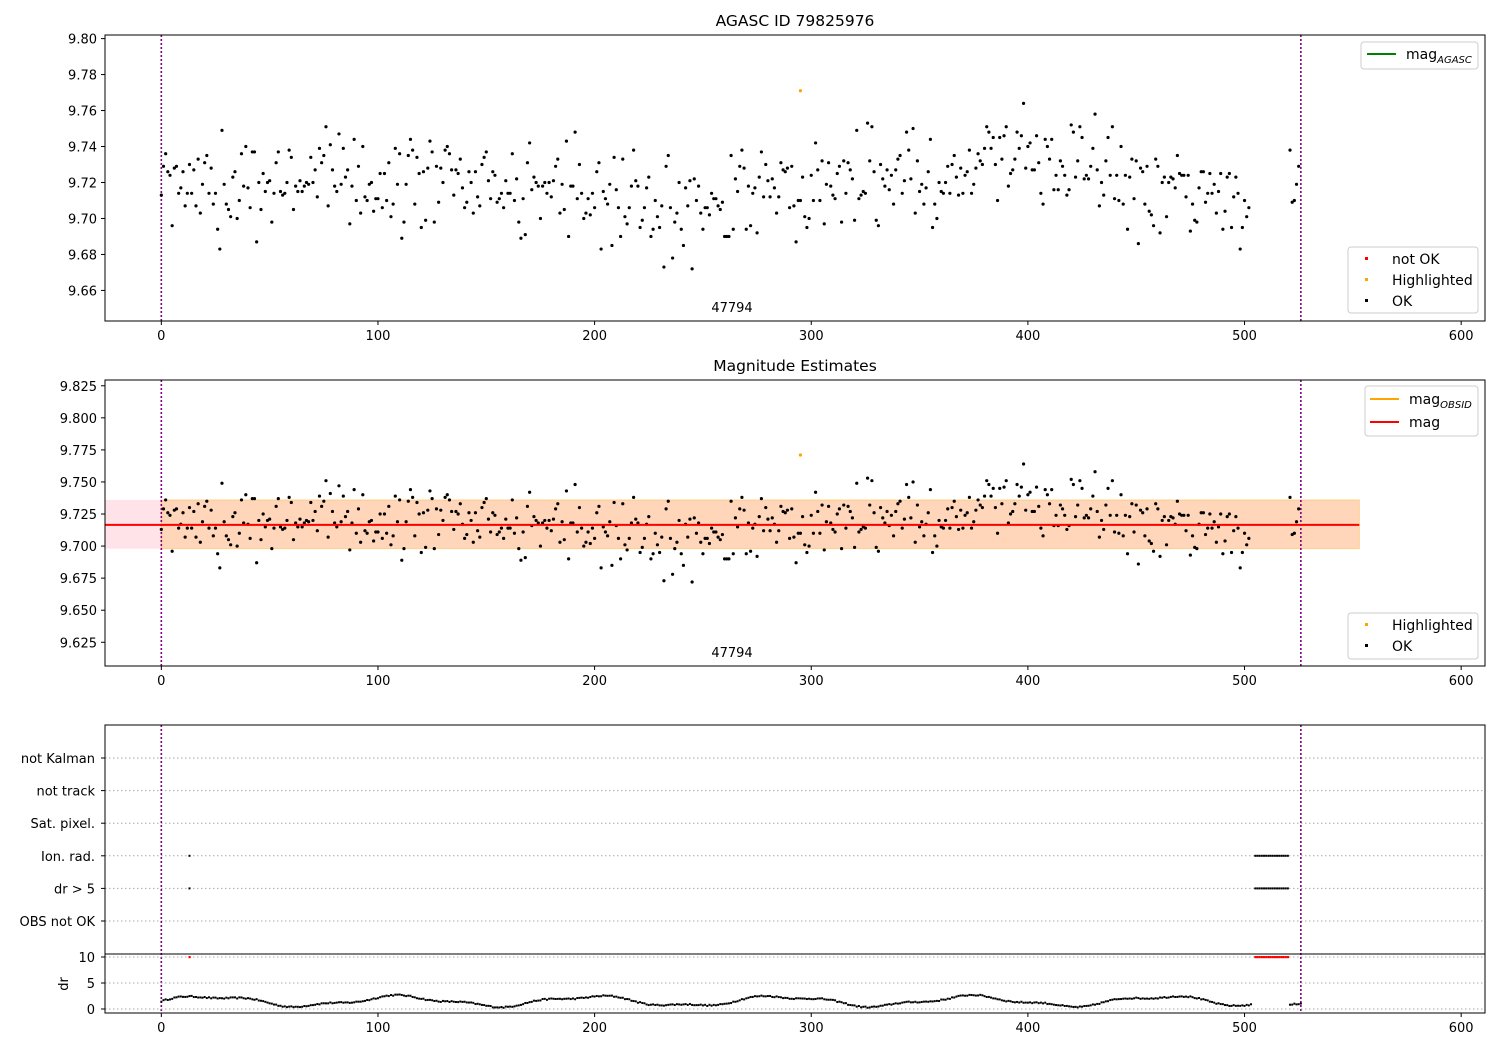  I want to click on x-tick-label: 300, so click(811, 336).